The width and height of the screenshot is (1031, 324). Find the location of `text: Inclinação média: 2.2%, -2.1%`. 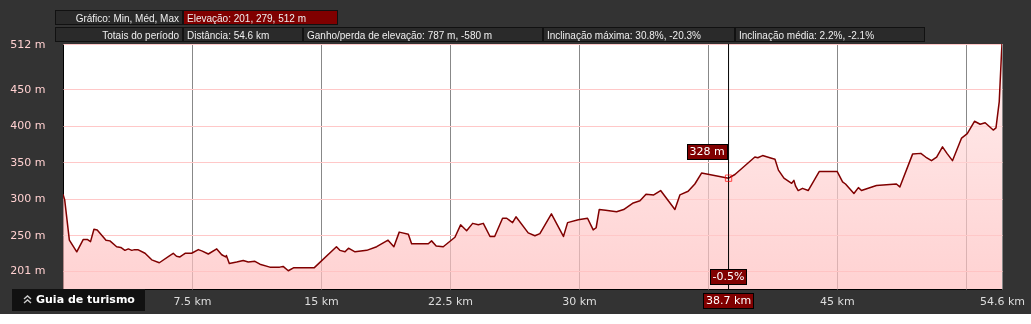

text: Inclinação média: 2.2%, -2.1% is located at coordinates (830, 34).